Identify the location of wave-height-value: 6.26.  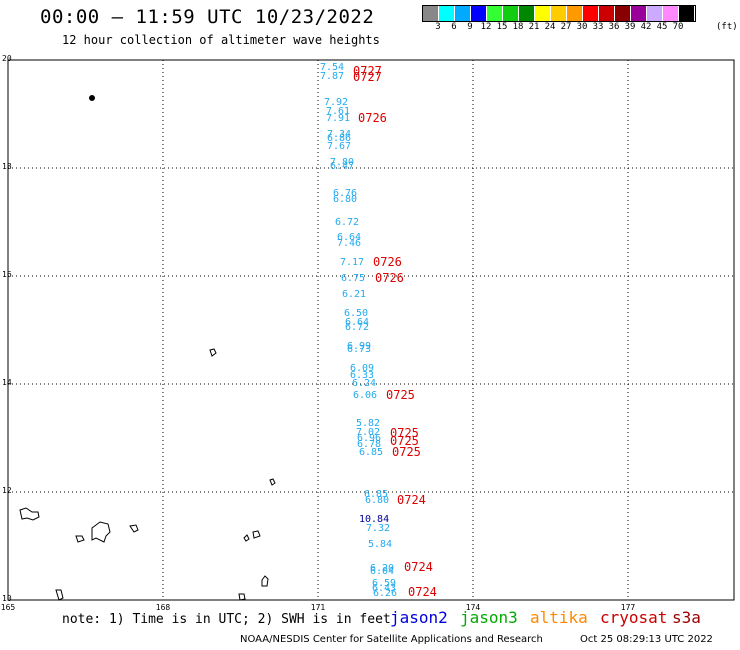
(385, 593).